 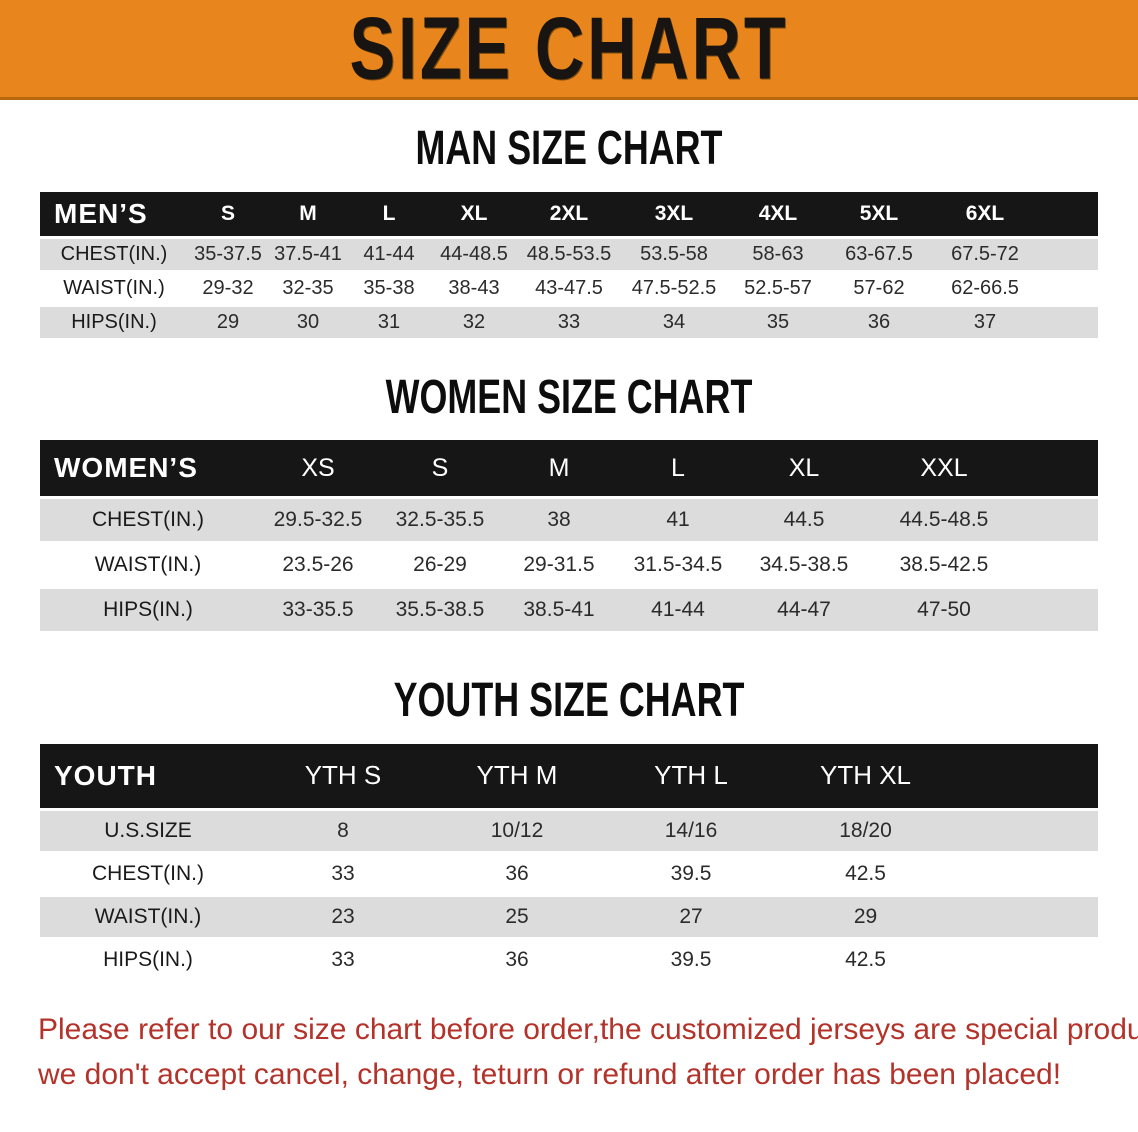 I want to click on youth-header-row: YOUTH YTH S YTH M YTH L YTH XL, so click(x=569, y=775).